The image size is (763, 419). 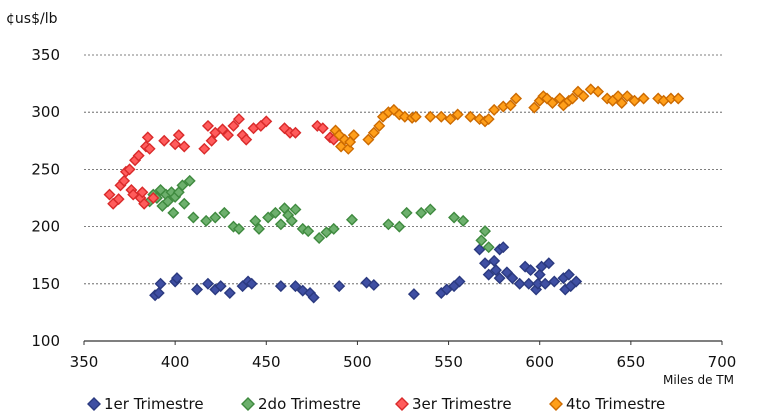 What do you see at coordinates (631, 362) in the screenshot?
I see `x-tick-label: 650` at bounding box center [631, 362].